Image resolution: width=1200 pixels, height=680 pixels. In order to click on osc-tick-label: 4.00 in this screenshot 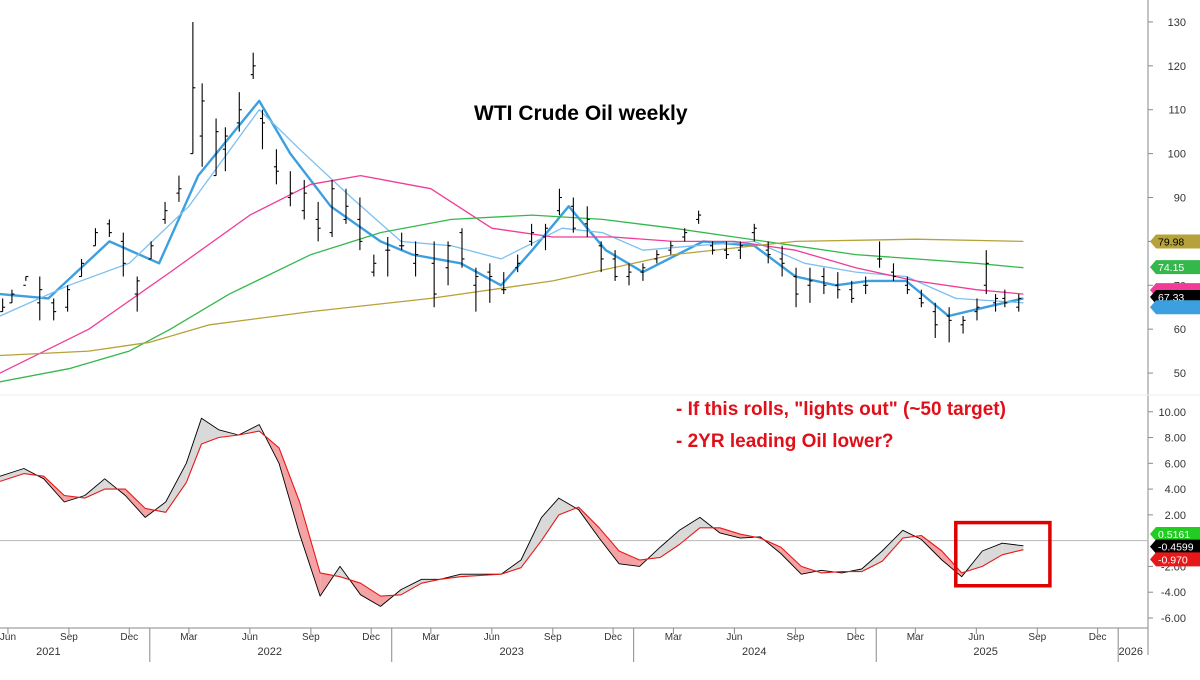, I will do `click(1175, 490)`.